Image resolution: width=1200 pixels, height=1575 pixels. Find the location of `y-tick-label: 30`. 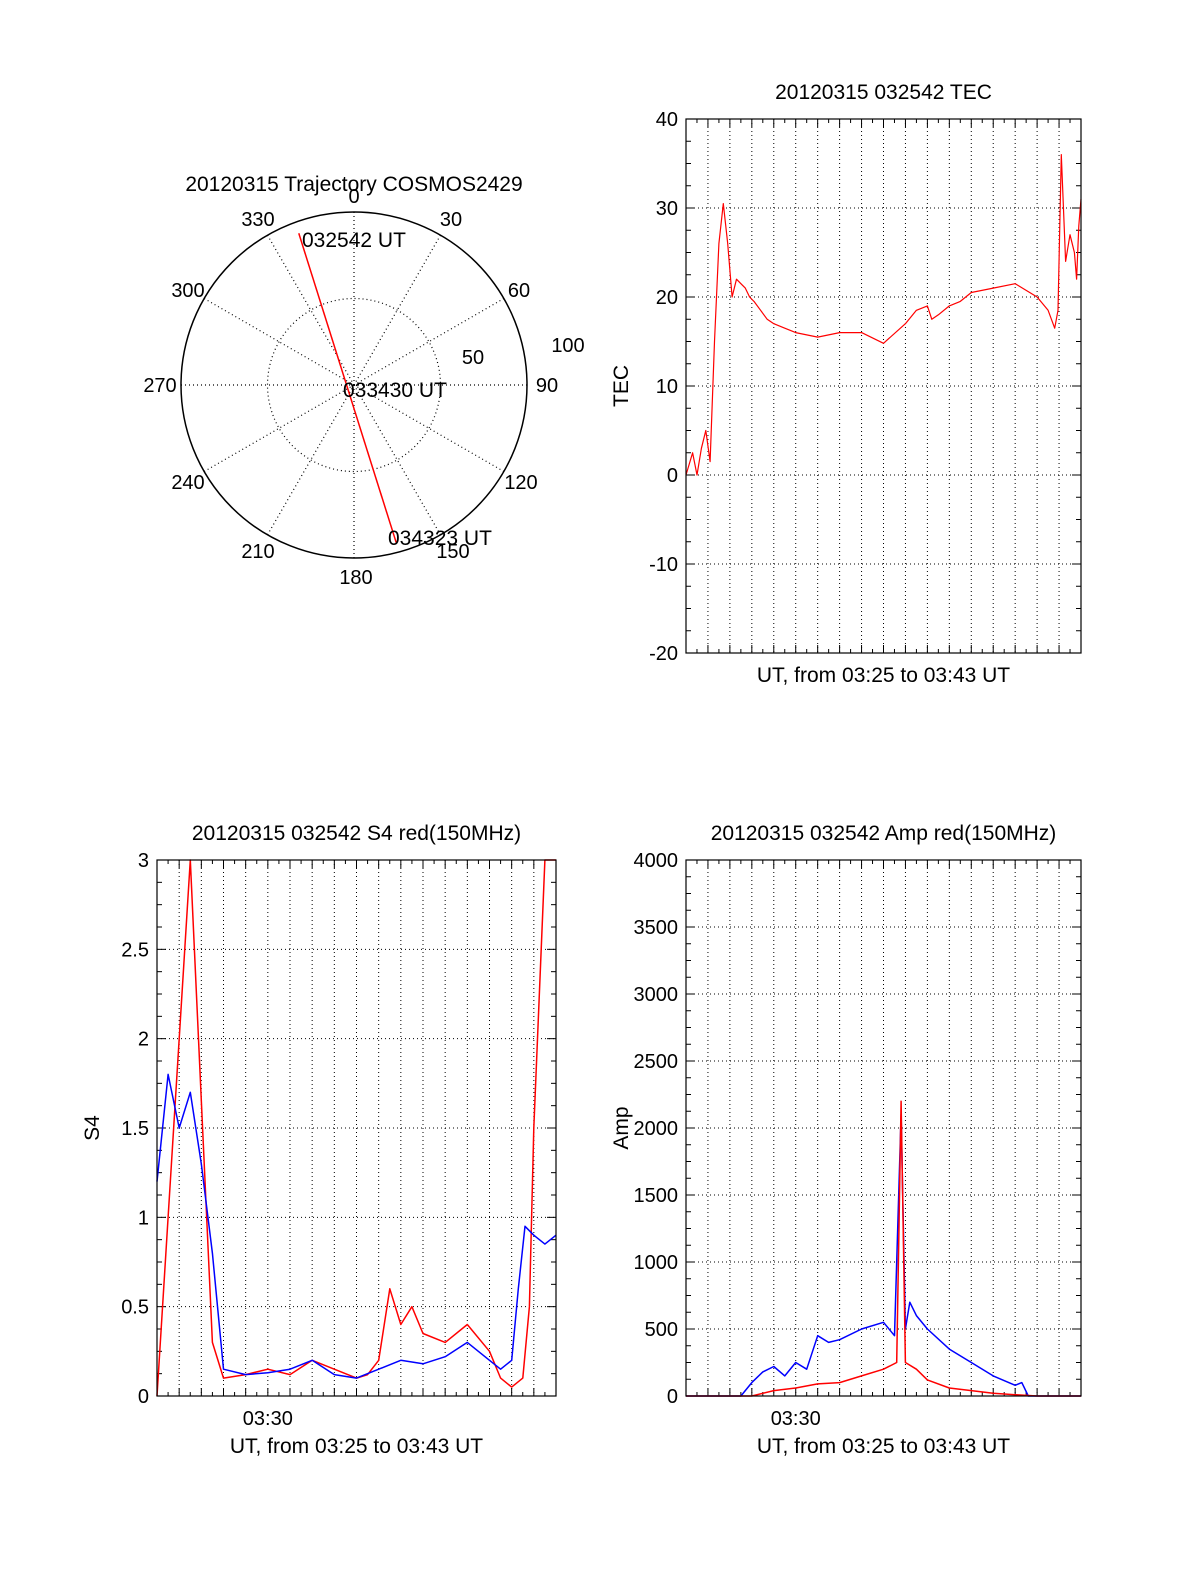

y-tick-label: 30 is located at coordinates (667, 209).